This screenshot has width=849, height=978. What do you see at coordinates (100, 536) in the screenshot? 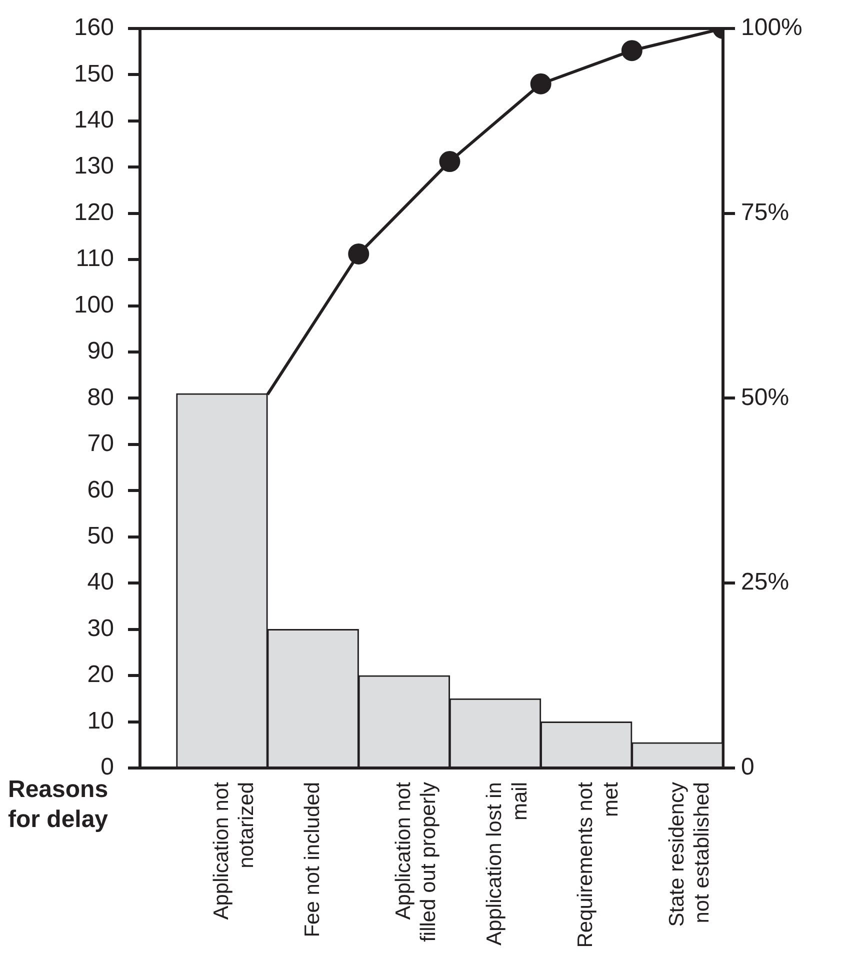
I see `y-tick-label: 50` at bounding box center [100, 536].